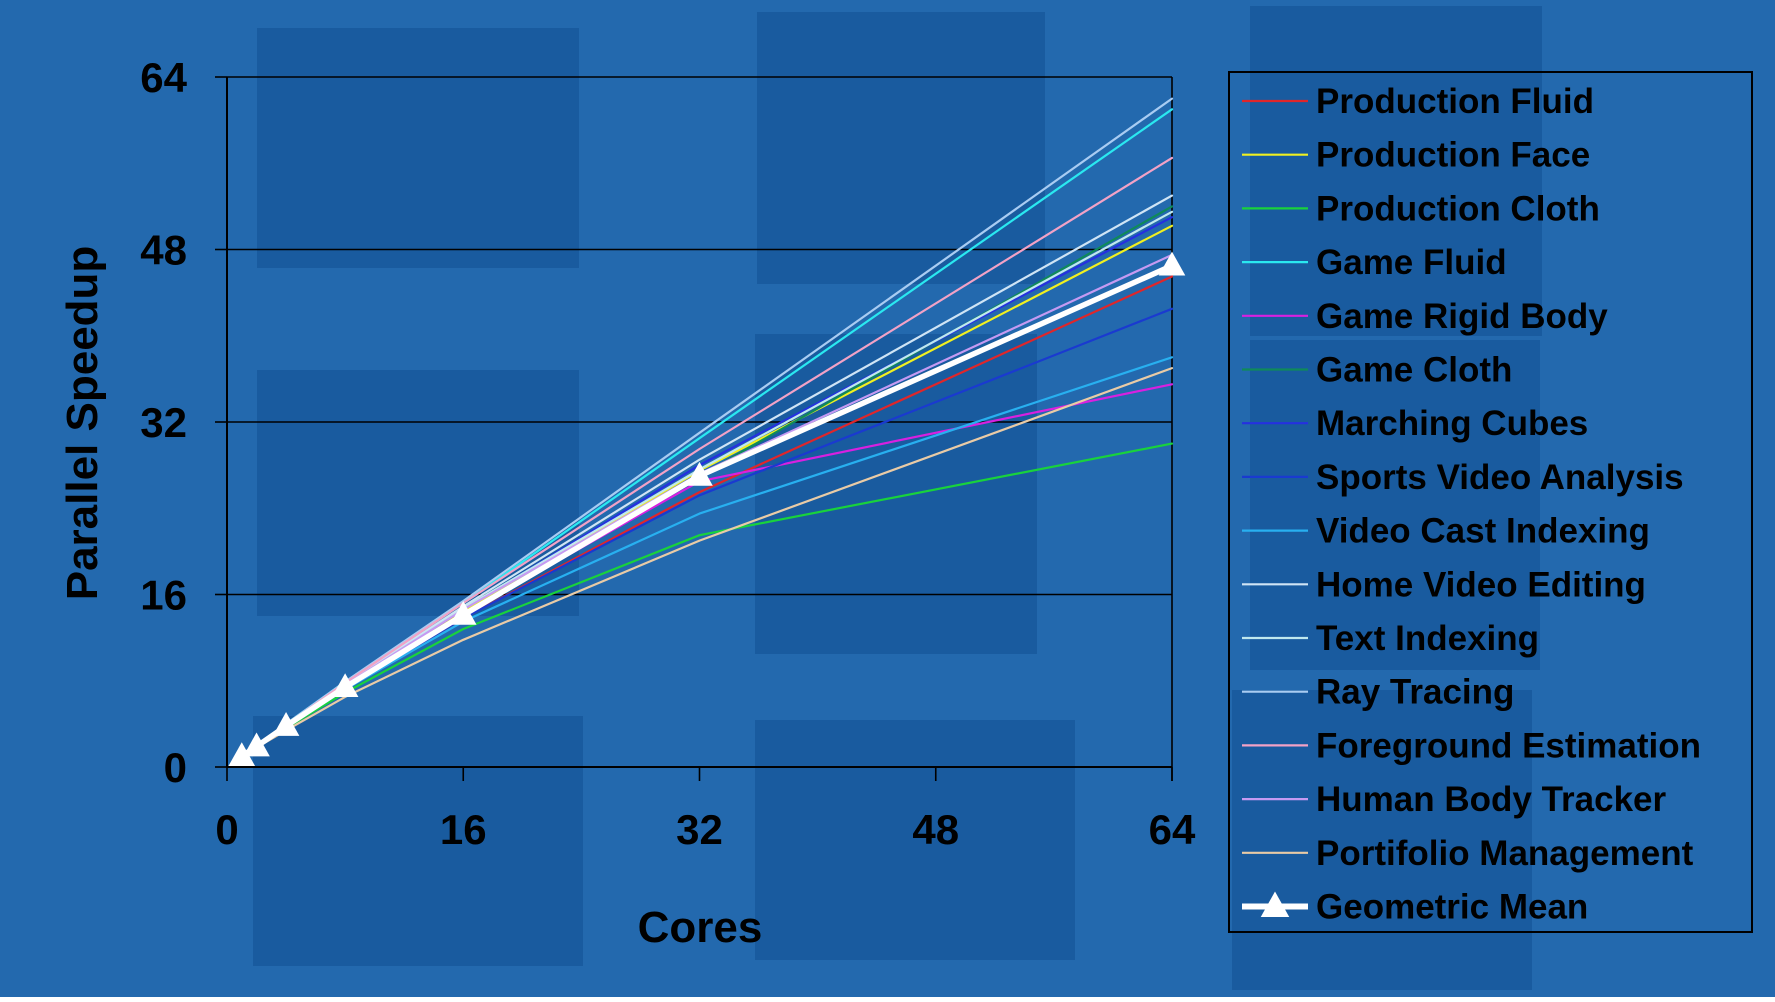  I want to click on legend-label: Game Fluid, so click(1411, 262).